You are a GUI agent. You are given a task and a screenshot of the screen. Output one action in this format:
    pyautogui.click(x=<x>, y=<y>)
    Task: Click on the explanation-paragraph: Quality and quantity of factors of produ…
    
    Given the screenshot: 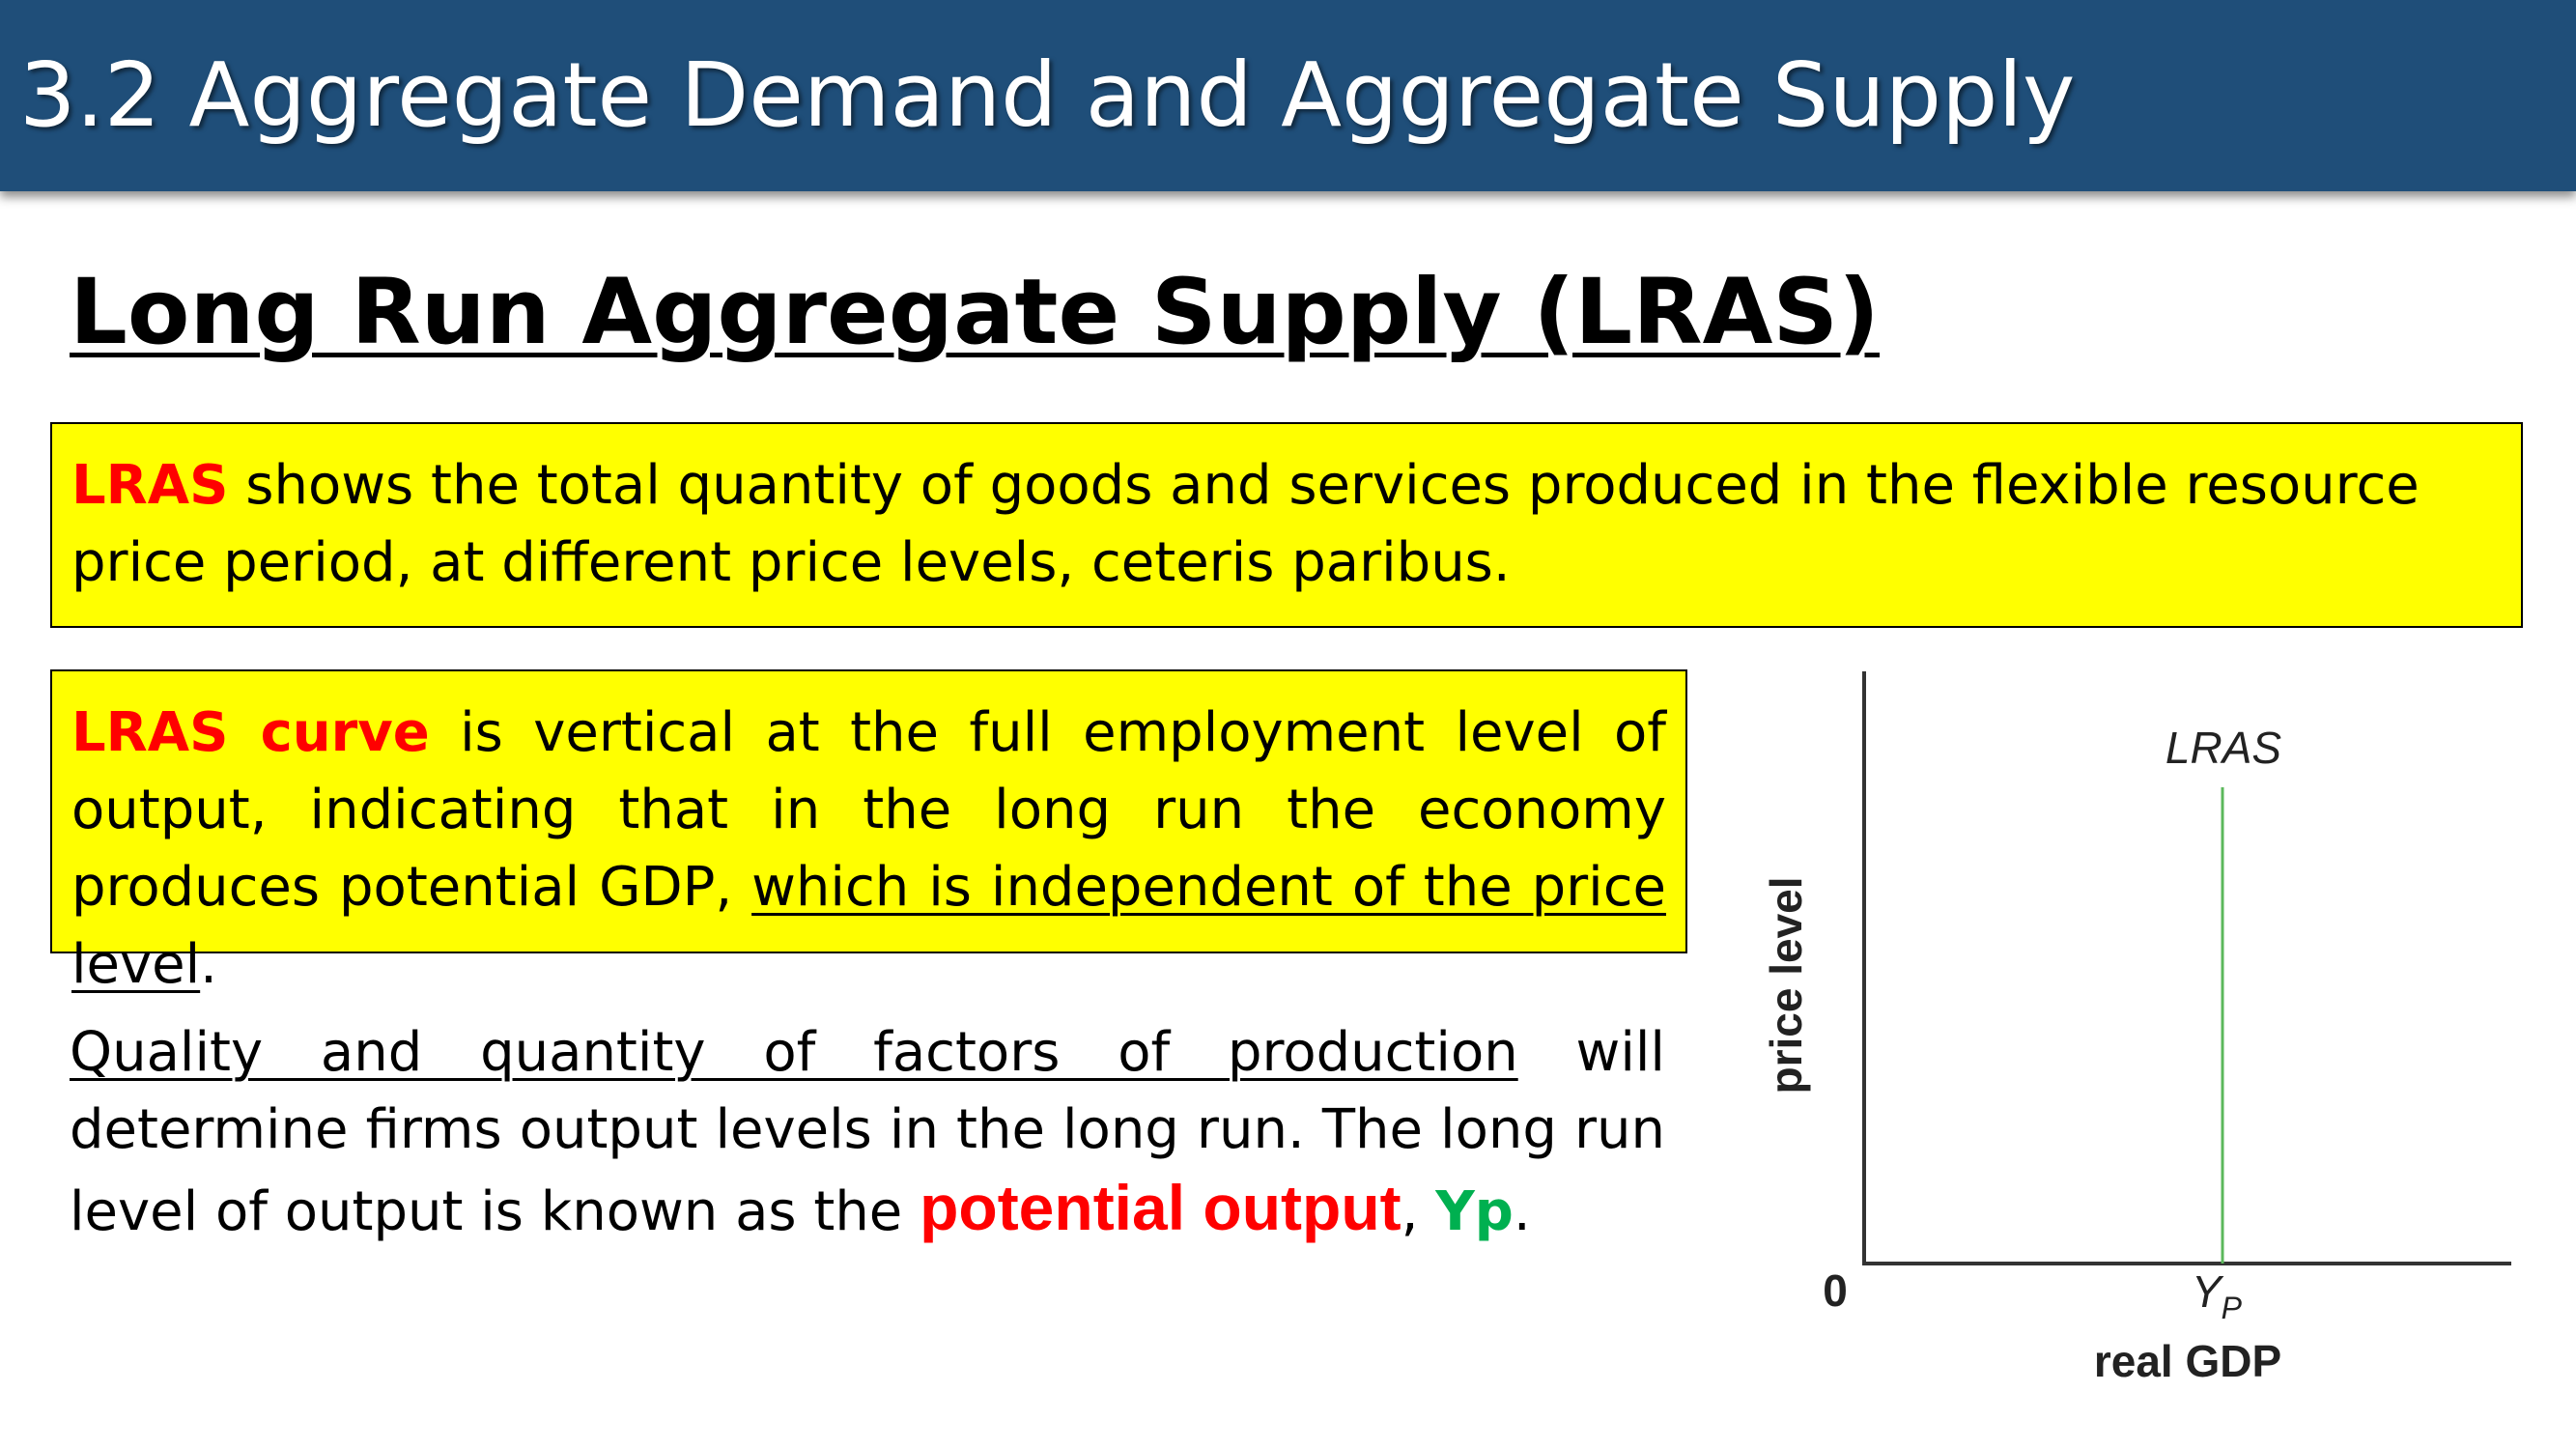 What is the action you would take?
    pyautogui.click(x=867, y=1132)
    